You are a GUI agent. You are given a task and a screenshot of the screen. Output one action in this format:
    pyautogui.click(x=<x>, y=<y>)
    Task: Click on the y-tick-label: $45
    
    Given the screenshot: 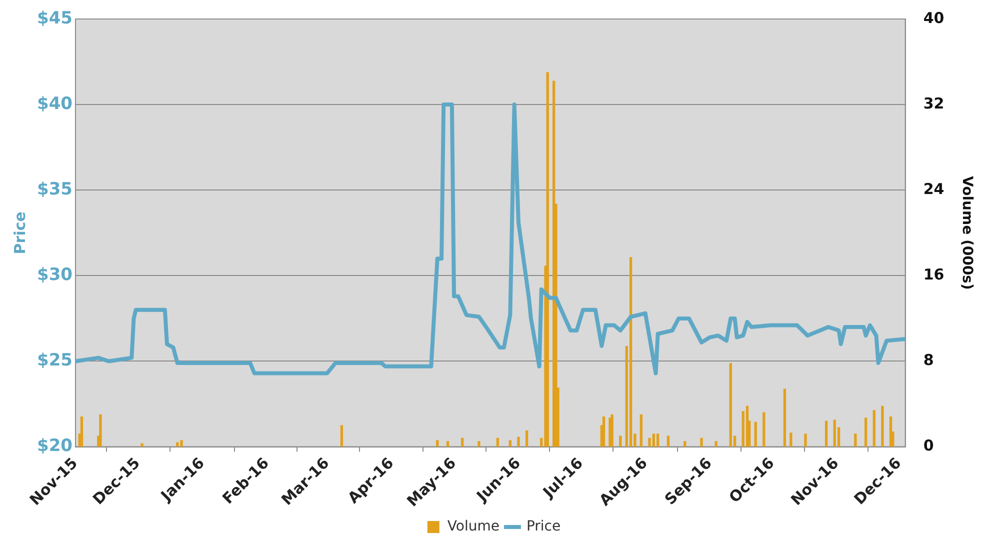 What is the action you would take?
    pyautogui.click(x=54, y=18)
    